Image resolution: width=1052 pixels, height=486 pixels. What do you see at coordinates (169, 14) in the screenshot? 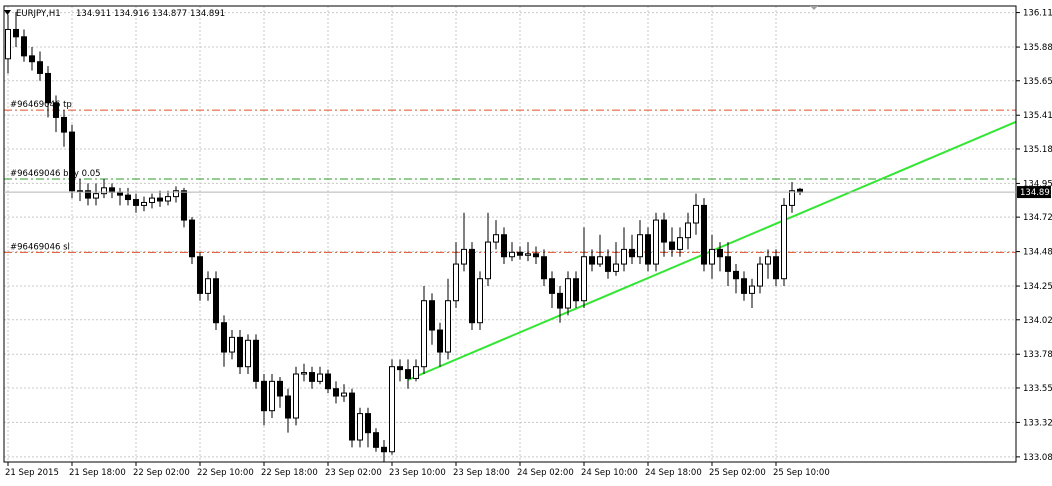
I see `ohlc-low: 134.877` at bounding box center [169, 14].